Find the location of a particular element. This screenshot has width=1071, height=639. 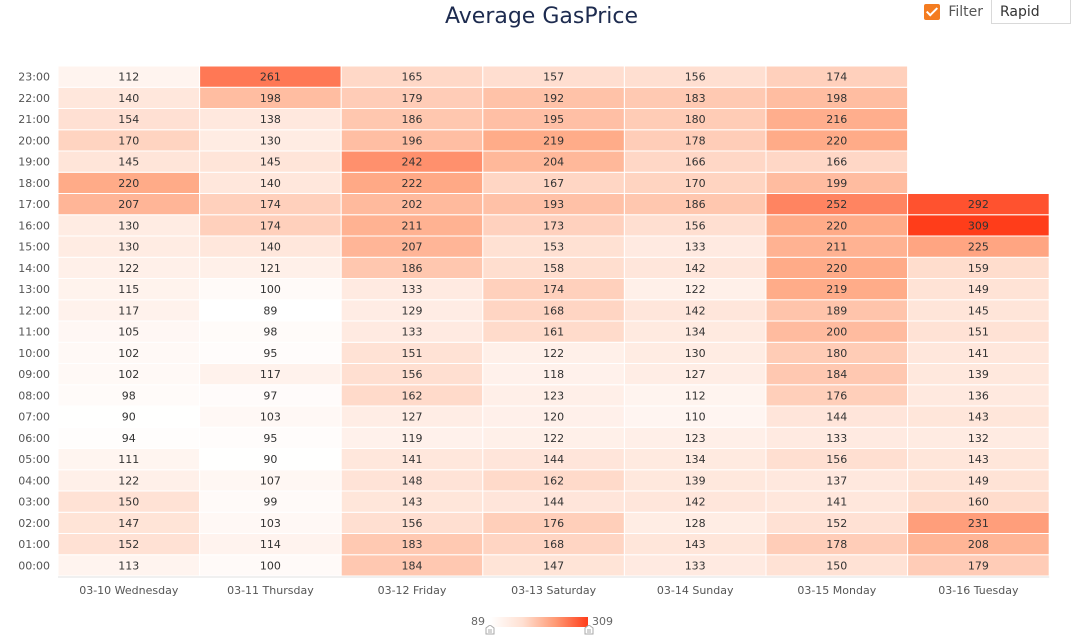

cell-value-label: 99 is located at coordinates (270, 502).